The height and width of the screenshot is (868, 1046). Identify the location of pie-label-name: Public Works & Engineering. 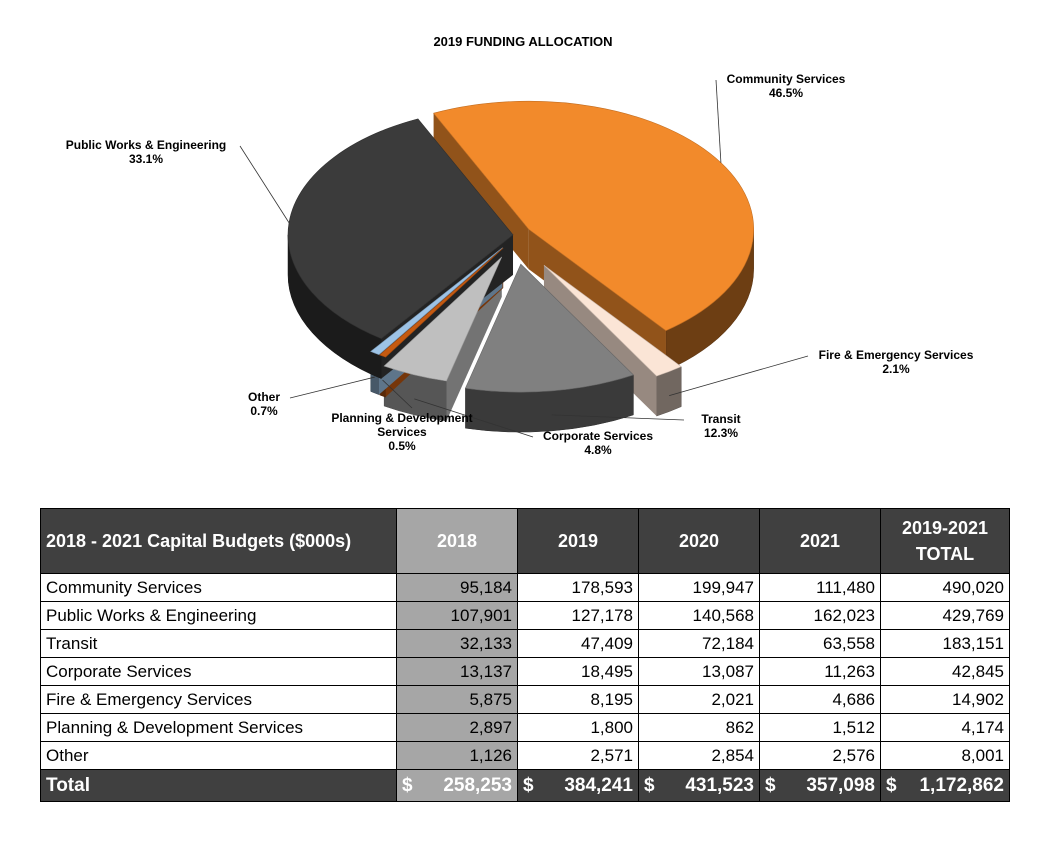
(146, 145).